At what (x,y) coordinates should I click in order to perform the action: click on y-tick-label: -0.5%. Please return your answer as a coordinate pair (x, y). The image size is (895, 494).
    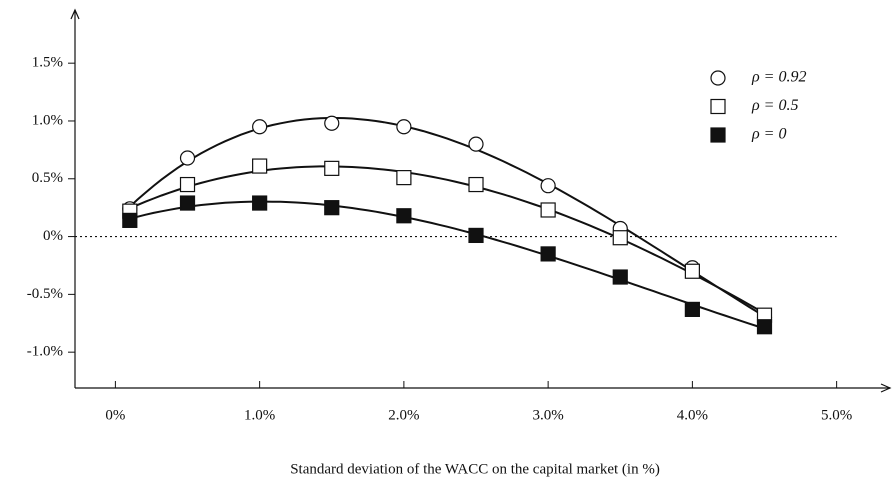
    Looking at the image, I should click on (45, 294).